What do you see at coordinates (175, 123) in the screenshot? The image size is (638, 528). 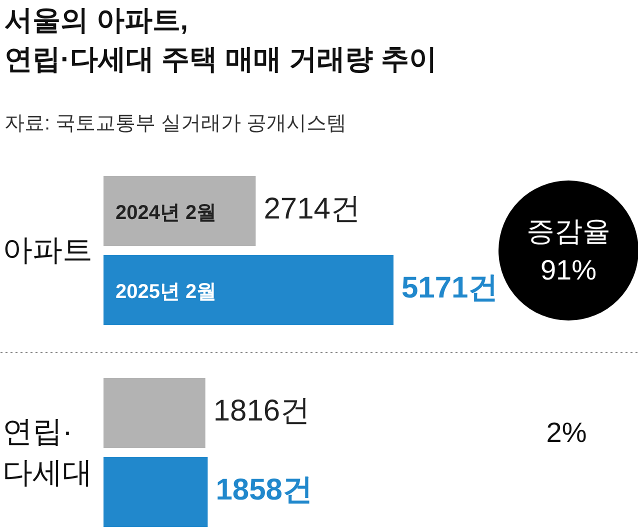 I see `chart-subtitle: 자료: 국토교통부 실거래가 공개시스템` at bounding box center [175, 123].